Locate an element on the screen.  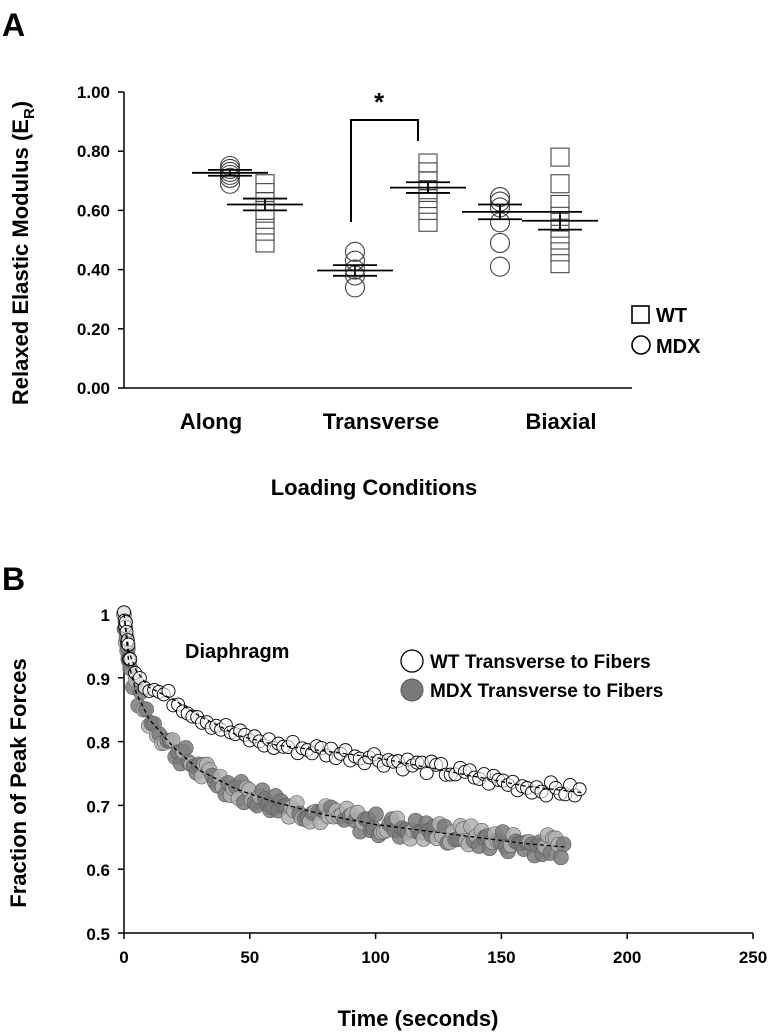
panel-a-y-tick-label: 0.20 is located at coordinates (93, 329).